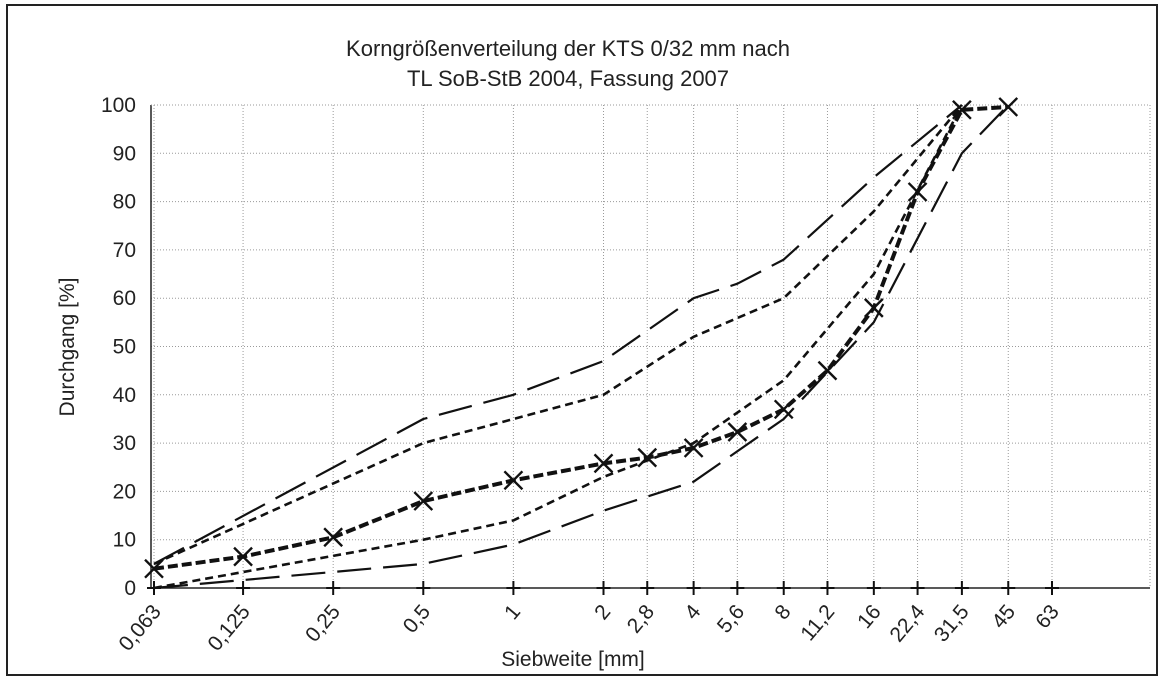  Describe the element at coordinates (124, 250) in the screenshot. I see `y-tick-label: 70` at that location.